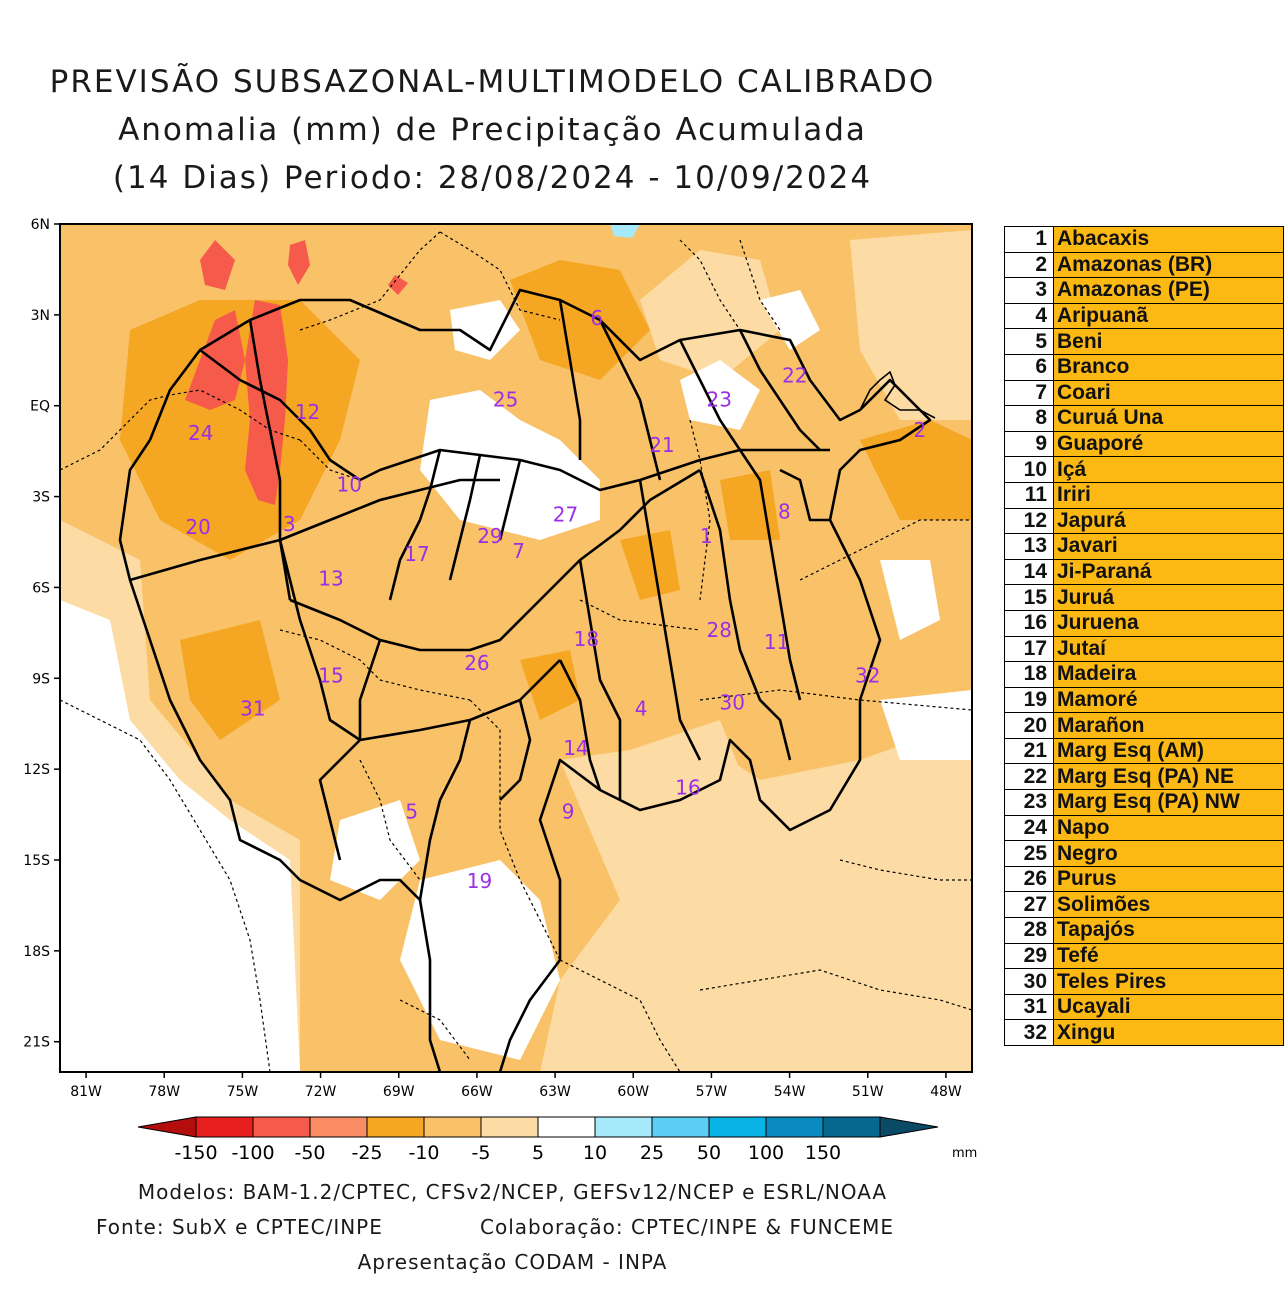  What do you see at coordinates (1029, 1007) in the screenshot?
I see `basin-number: 31` at bounding box center [1029, 1007].